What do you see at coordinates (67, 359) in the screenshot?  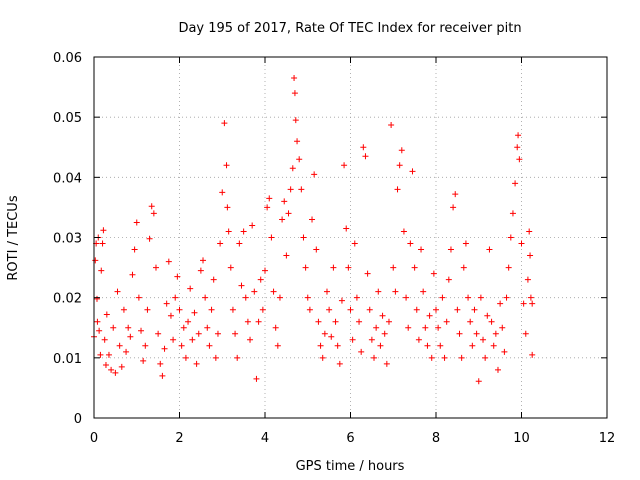 I see `y-tick-label: 0.01` at bounding box center [67, 359].